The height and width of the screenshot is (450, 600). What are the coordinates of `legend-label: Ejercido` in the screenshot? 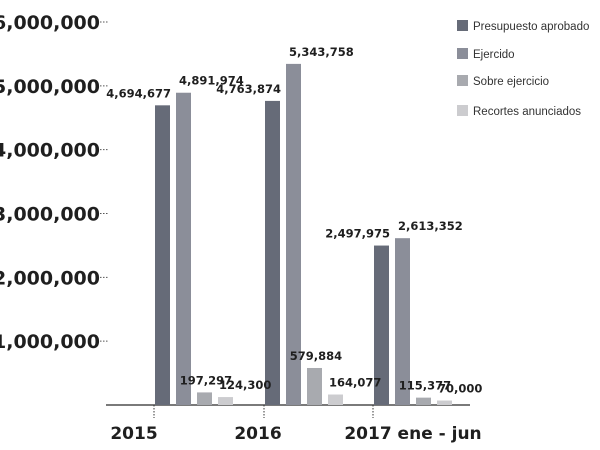 It's located at (494, 55).